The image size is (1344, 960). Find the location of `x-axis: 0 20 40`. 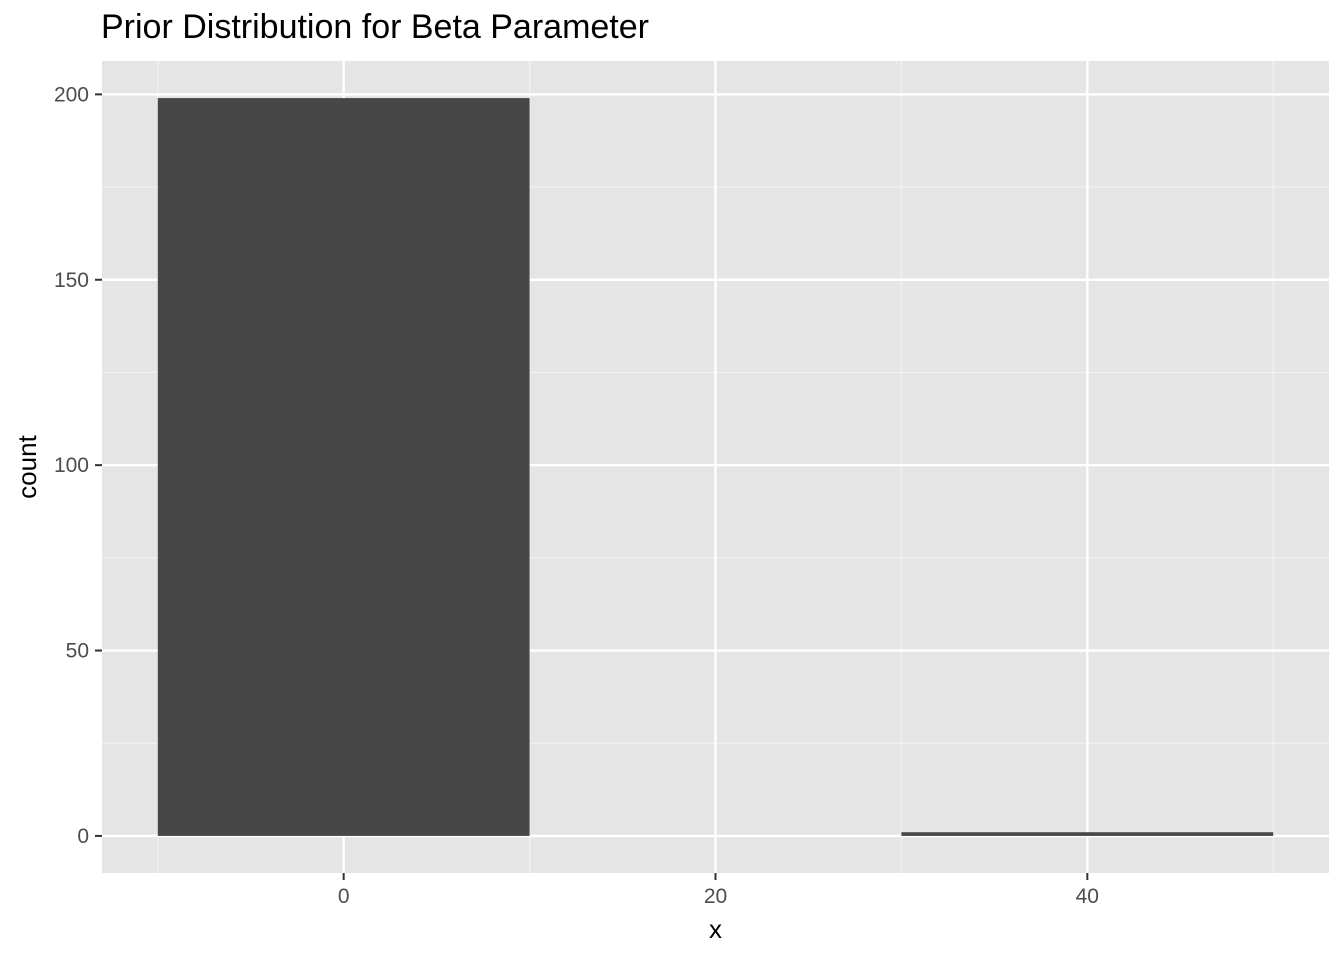

x-axis: 0 20 40 is located at coordinates (718, 890).